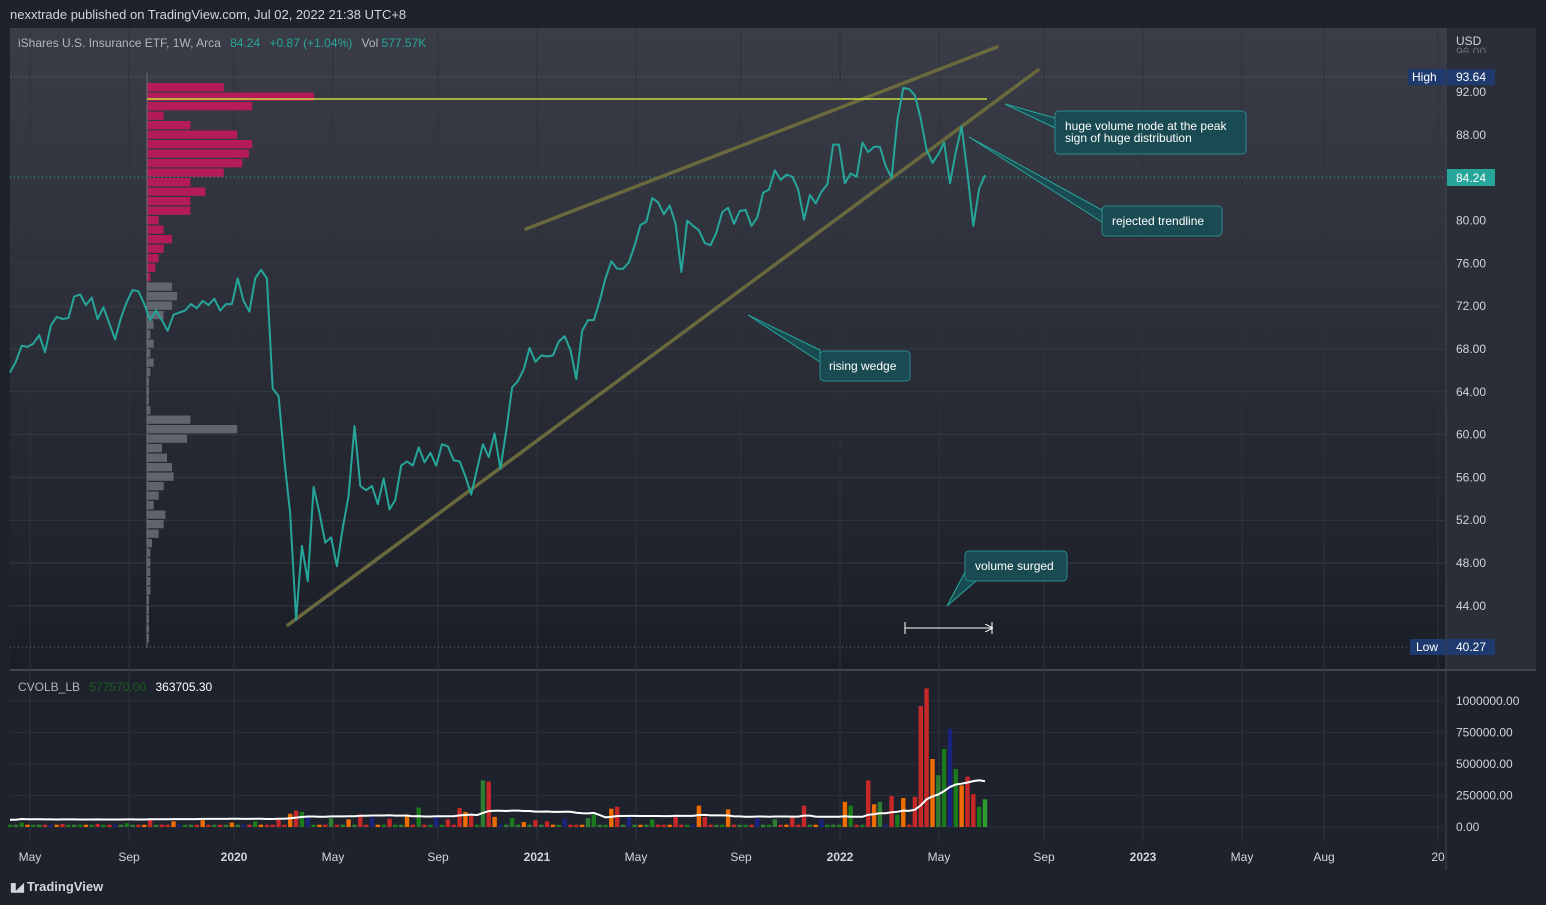 The image size is (1546, 905). I want to click on indicator-tick-label: 750000.00, so click(1484, 733).